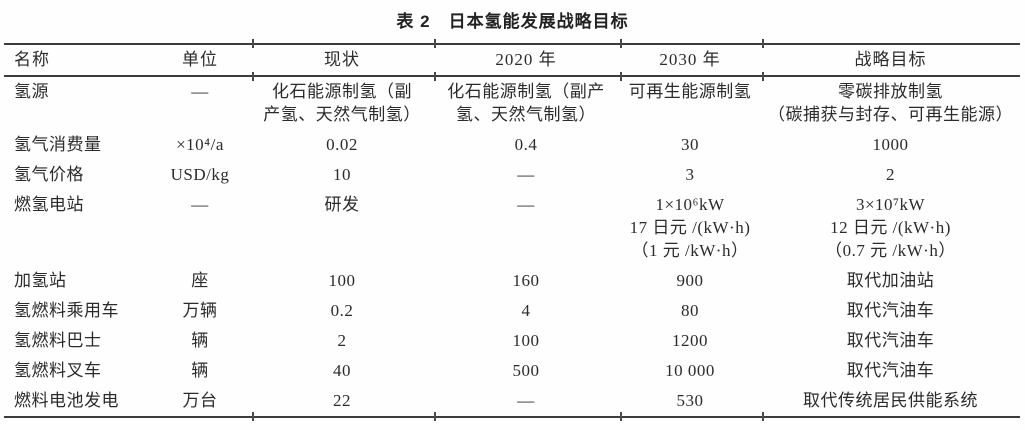  Describe the element at coordinates (512, 145) in the screenshot. I see `table-row: 氢气消费量 ×10⁴/a 0.02 0.4 30 1000` at that location.